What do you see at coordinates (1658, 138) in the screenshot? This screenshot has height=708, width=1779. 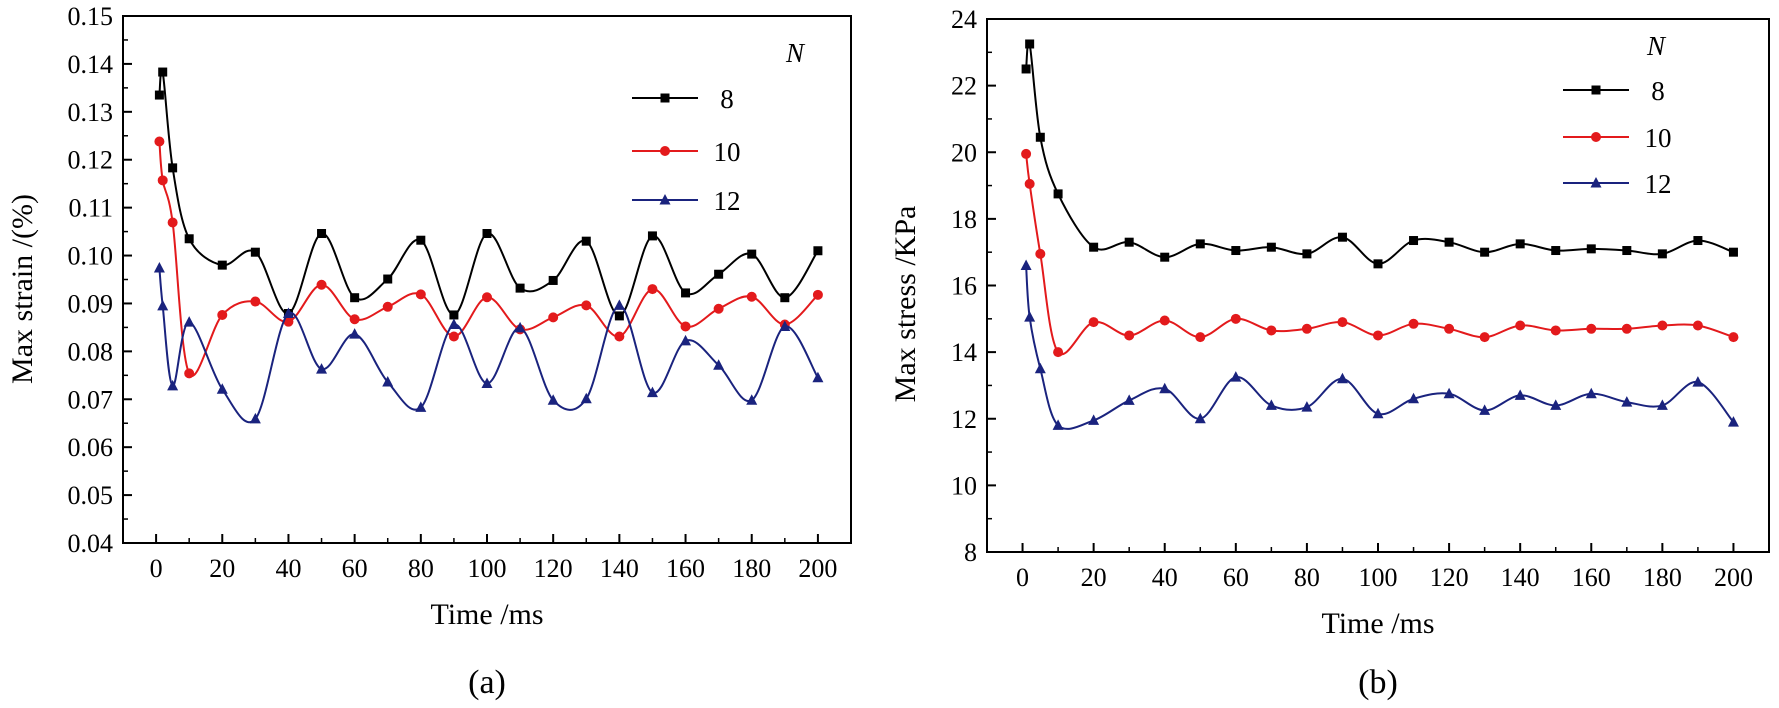 I see `legend-label: 10` at bounding box center [1658, 138].